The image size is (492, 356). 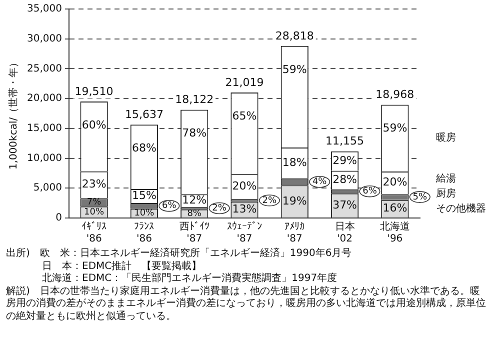 What do you see at coordinates (194, 213) in the screenshot?
I see `annotation: 8%` at bounding box center [194, 213].